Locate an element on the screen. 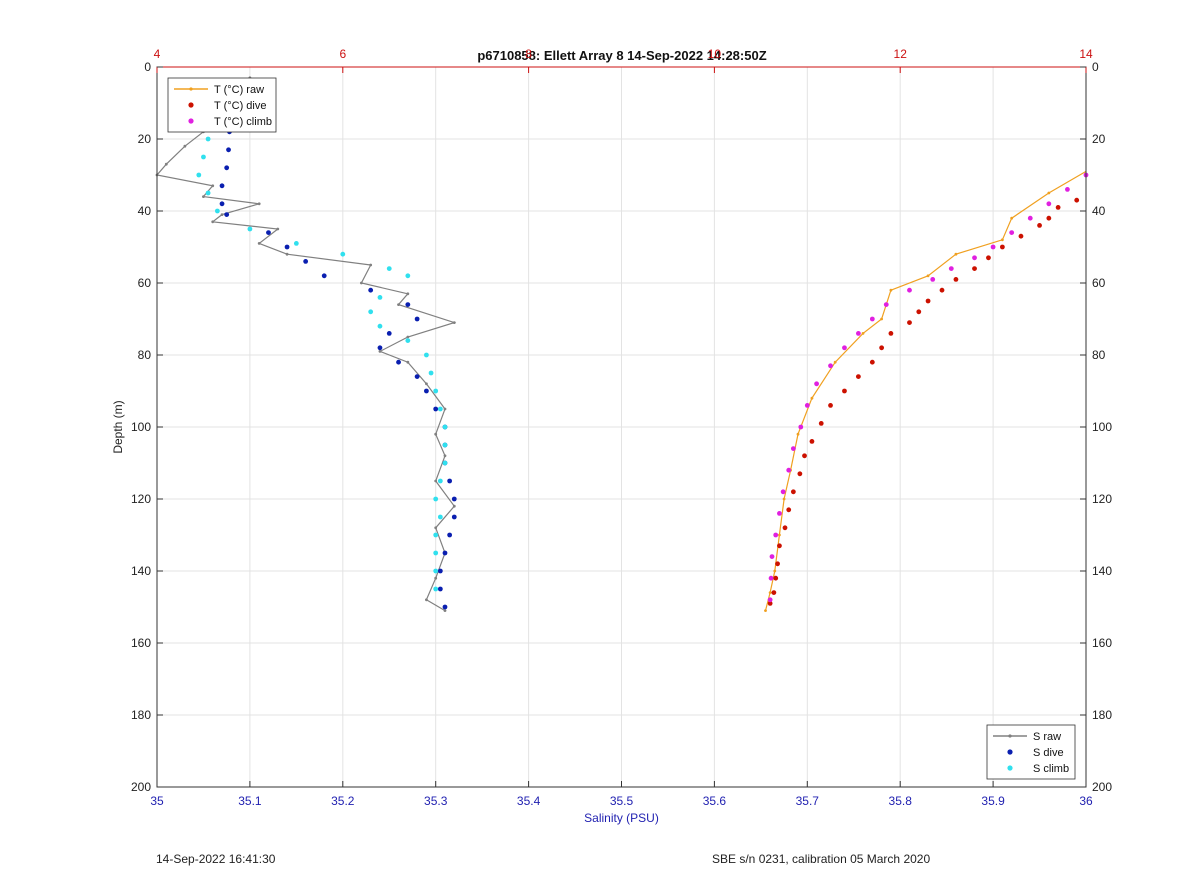 Image resolution: width=1200 pixels, height=885 pixels. y-tick-label-right: 160 is located at coordinates (1102, 643).